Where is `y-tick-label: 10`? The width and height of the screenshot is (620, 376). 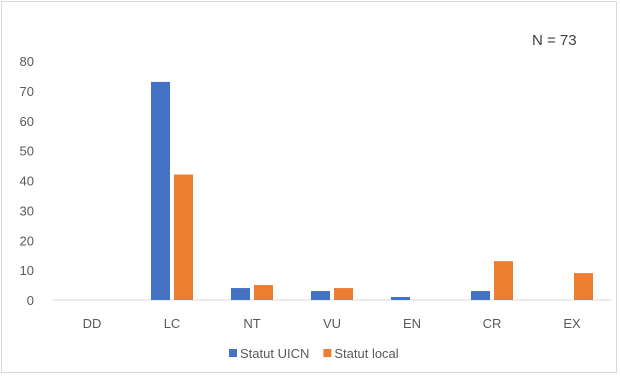 y-tick-label: 10 is located at coordinates (27, 270).